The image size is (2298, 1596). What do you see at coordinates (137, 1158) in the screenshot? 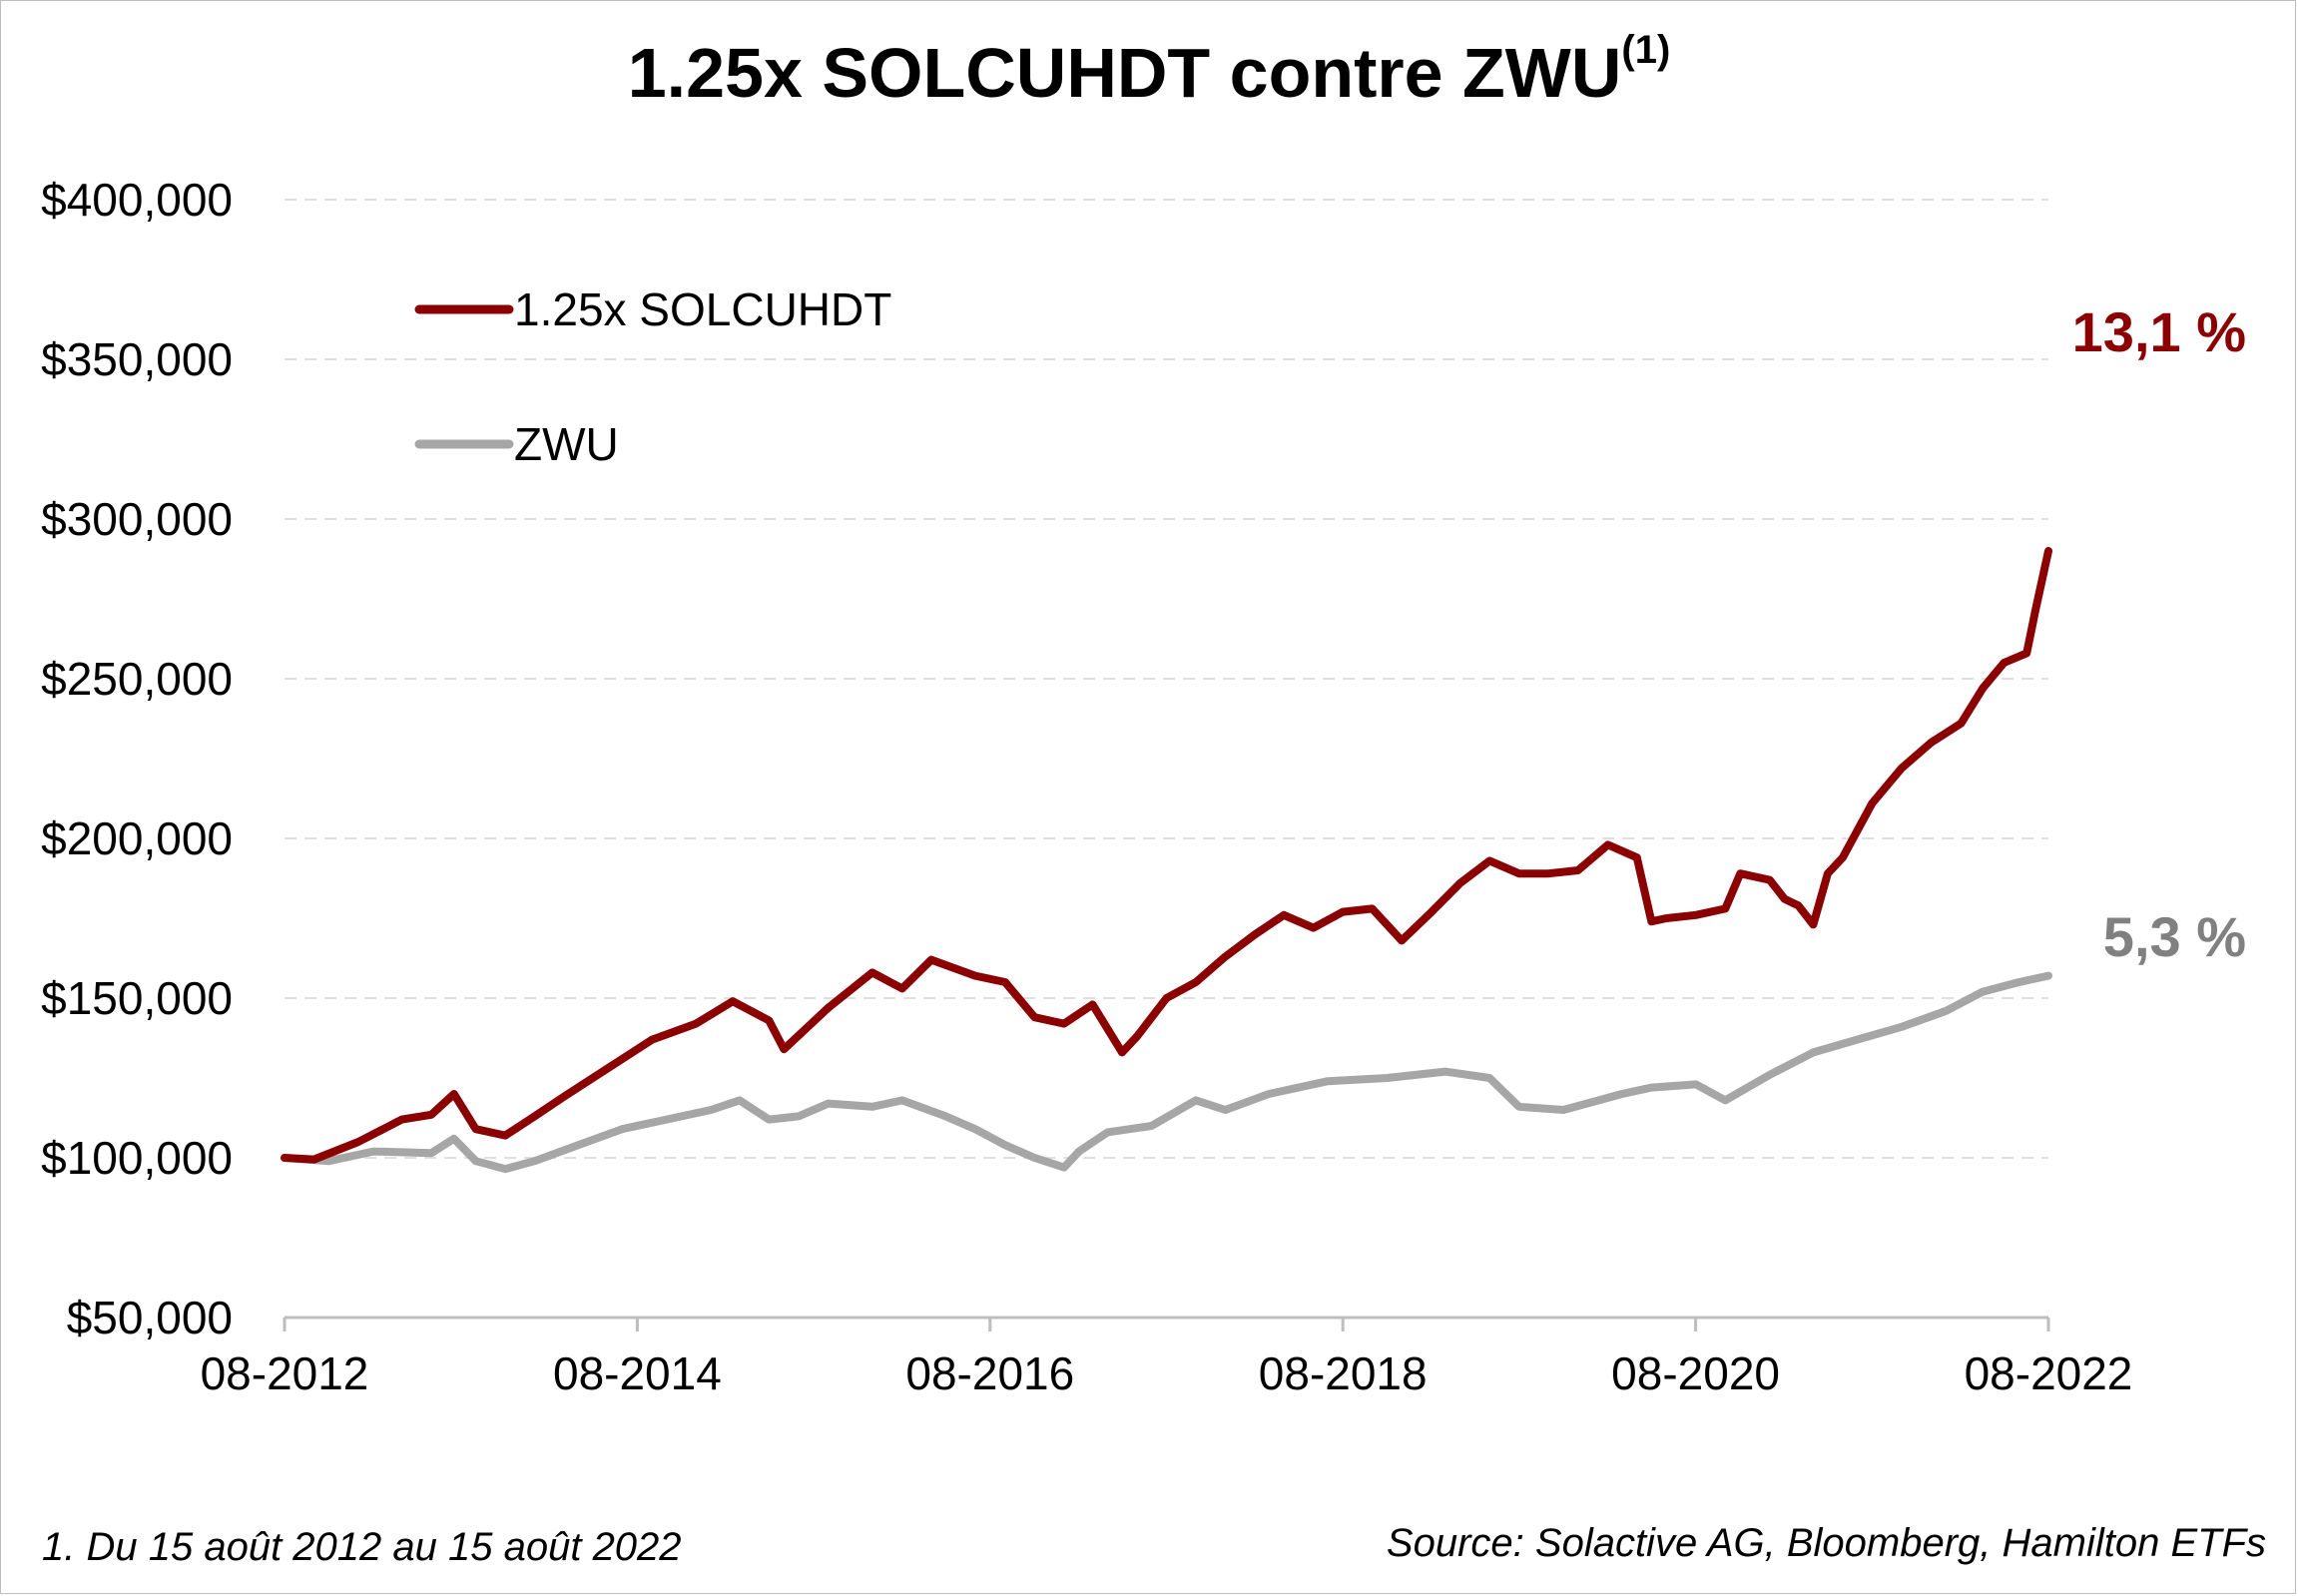
I see `y-tick-label: $100,000` at bounding box center [137, 1158].